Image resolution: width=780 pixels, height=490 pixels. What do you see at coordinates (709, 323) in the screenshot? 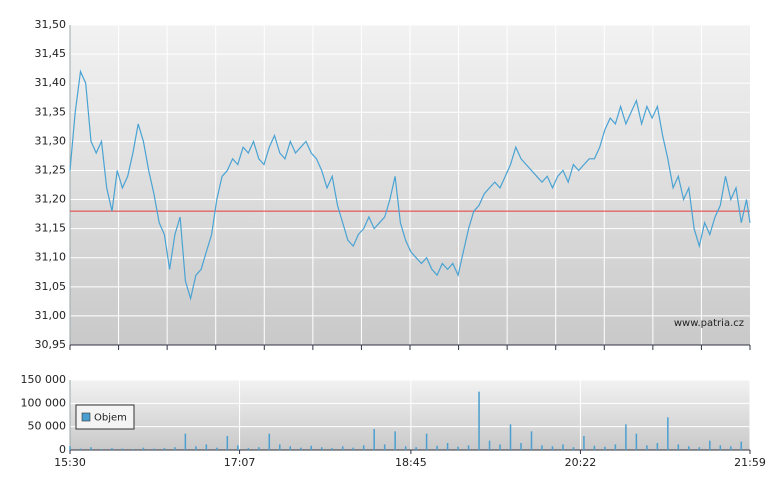
I see `watermark: www.patria.cz` at bounding box center [709, 323].